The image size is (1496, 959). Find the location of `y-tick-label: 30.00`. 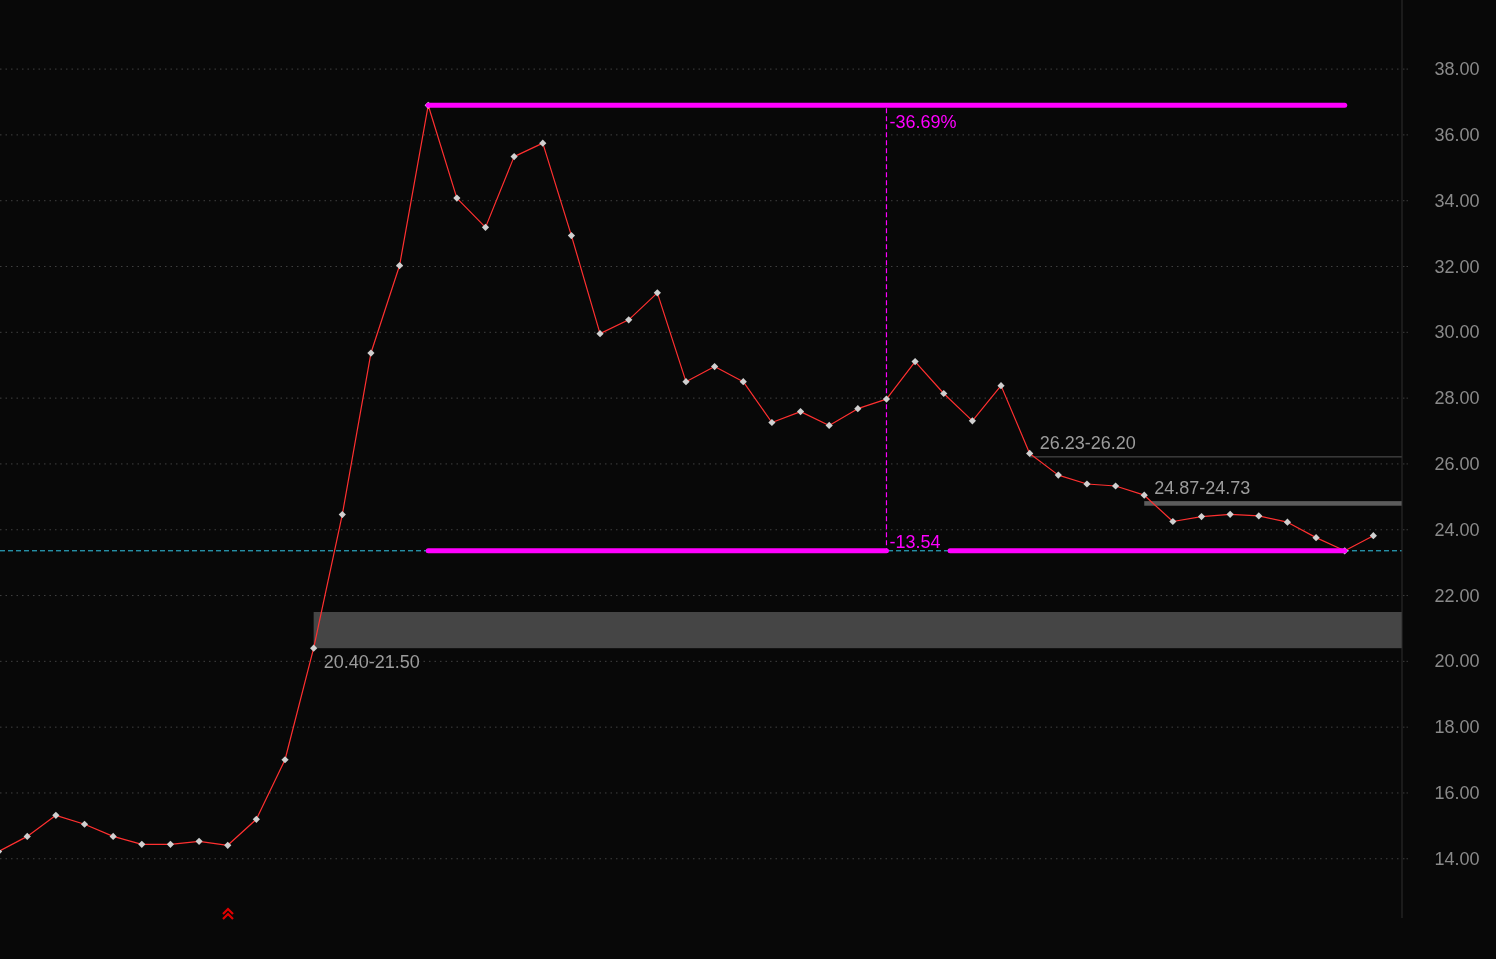

y-tick-label: 30.00 is located at coordinates (1457, 332).